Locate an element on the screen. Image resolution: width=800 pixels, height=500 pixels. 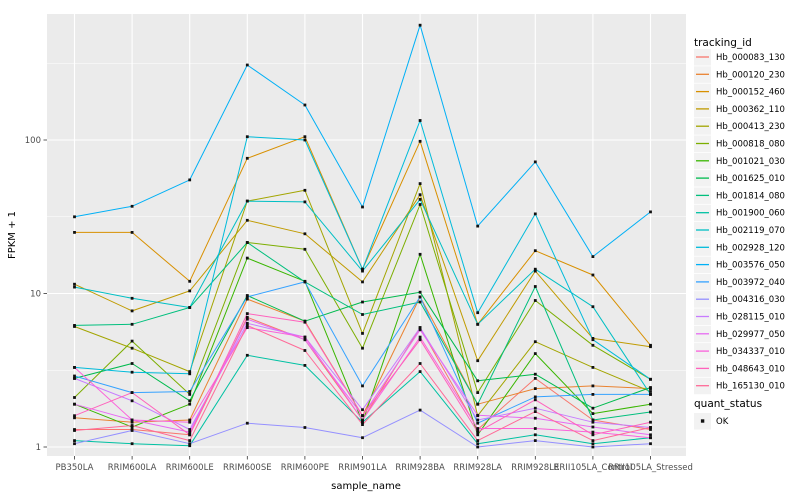
legend-item-label: Hb_034337_010 is located at coordinates (750, 352).